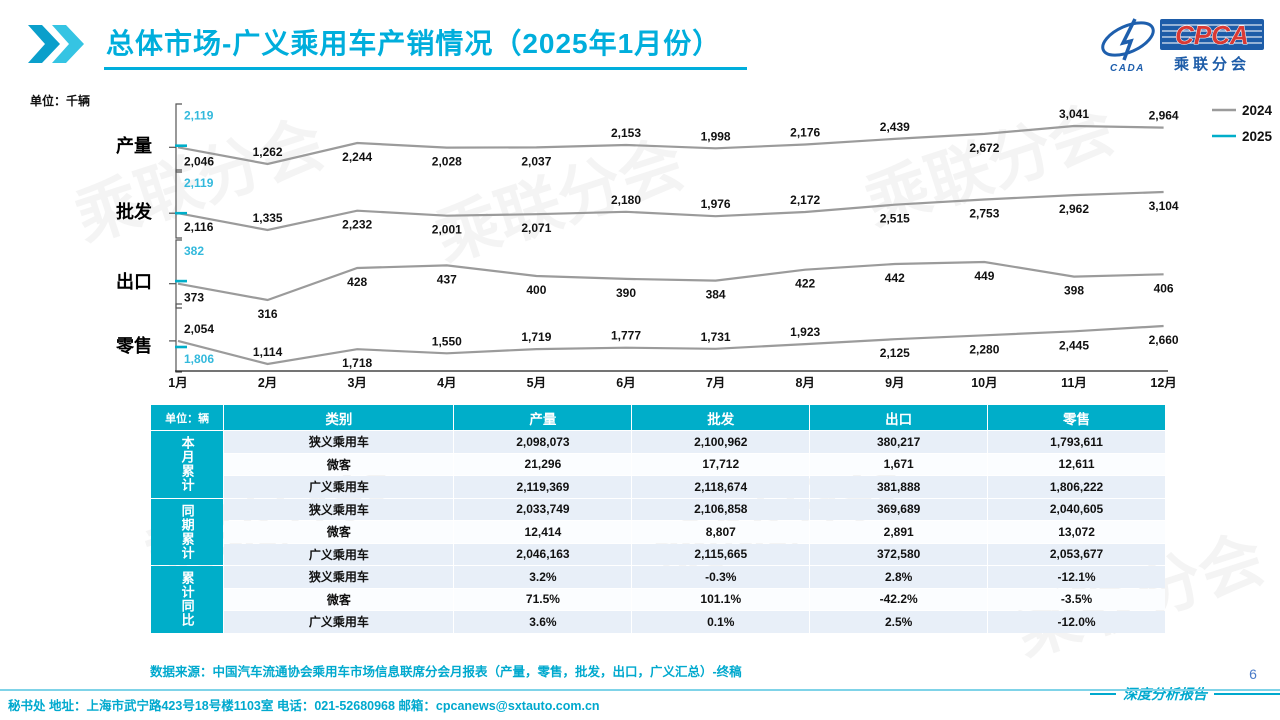  Describe the element at coordinates (899, 442) in the screenshot. I see `table-value-cell: 380,217` at that location.